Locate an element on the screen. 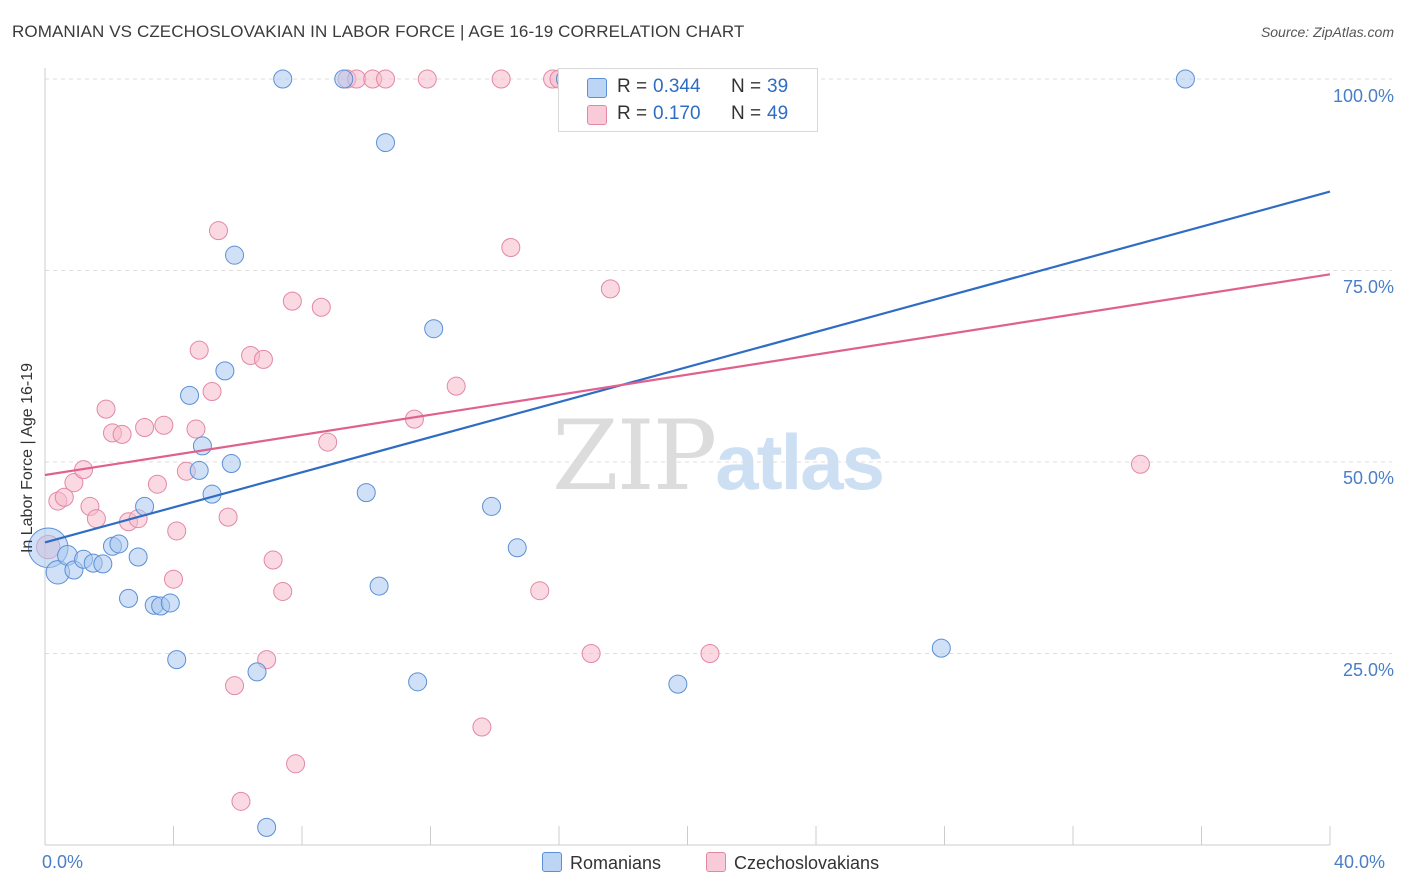 This screenshot has height=892, width=1406. bottom-legend-label-czechoslovakians: Czechoslovakians is located at coordinates (807, 863).